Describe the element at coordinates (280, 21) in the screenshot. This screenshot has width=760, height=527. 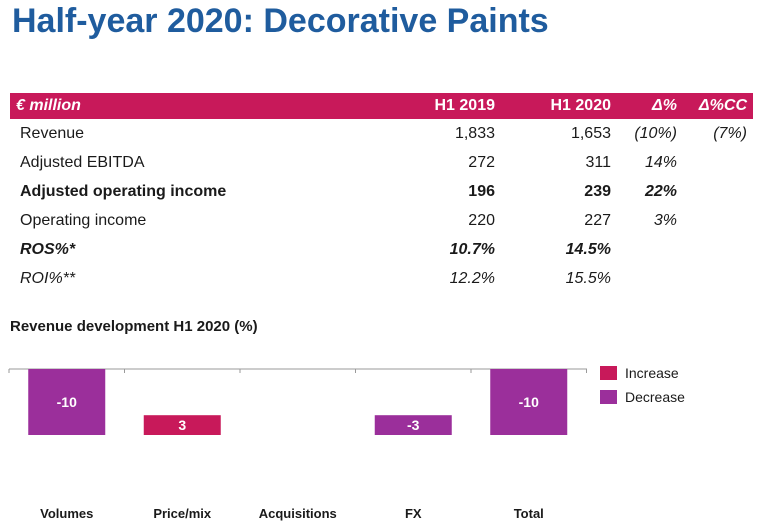
I see `page-title: Half-year 2020: Decorative Paints` at that location.